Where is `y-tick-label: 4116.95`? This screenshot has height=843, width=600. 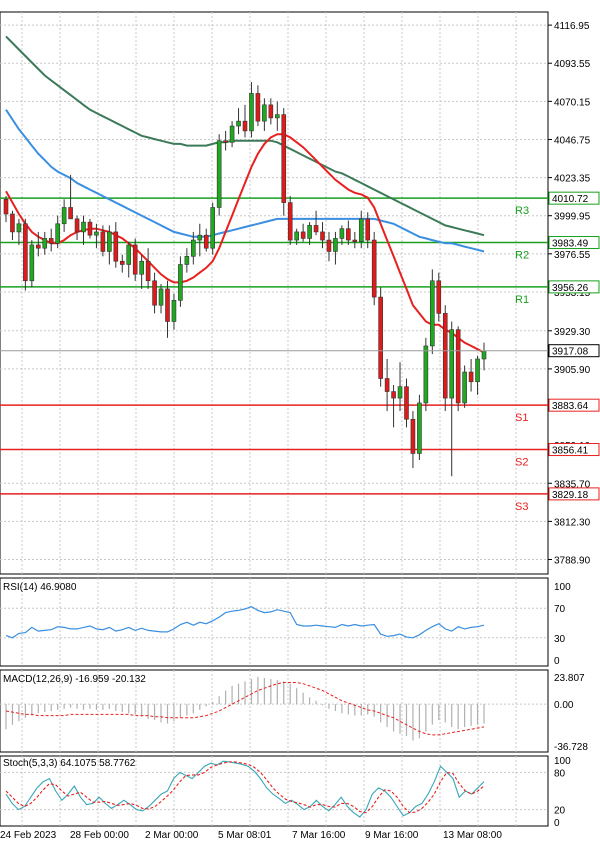
y-tick-label: 4116.95 is located at coordinates (572, 26).